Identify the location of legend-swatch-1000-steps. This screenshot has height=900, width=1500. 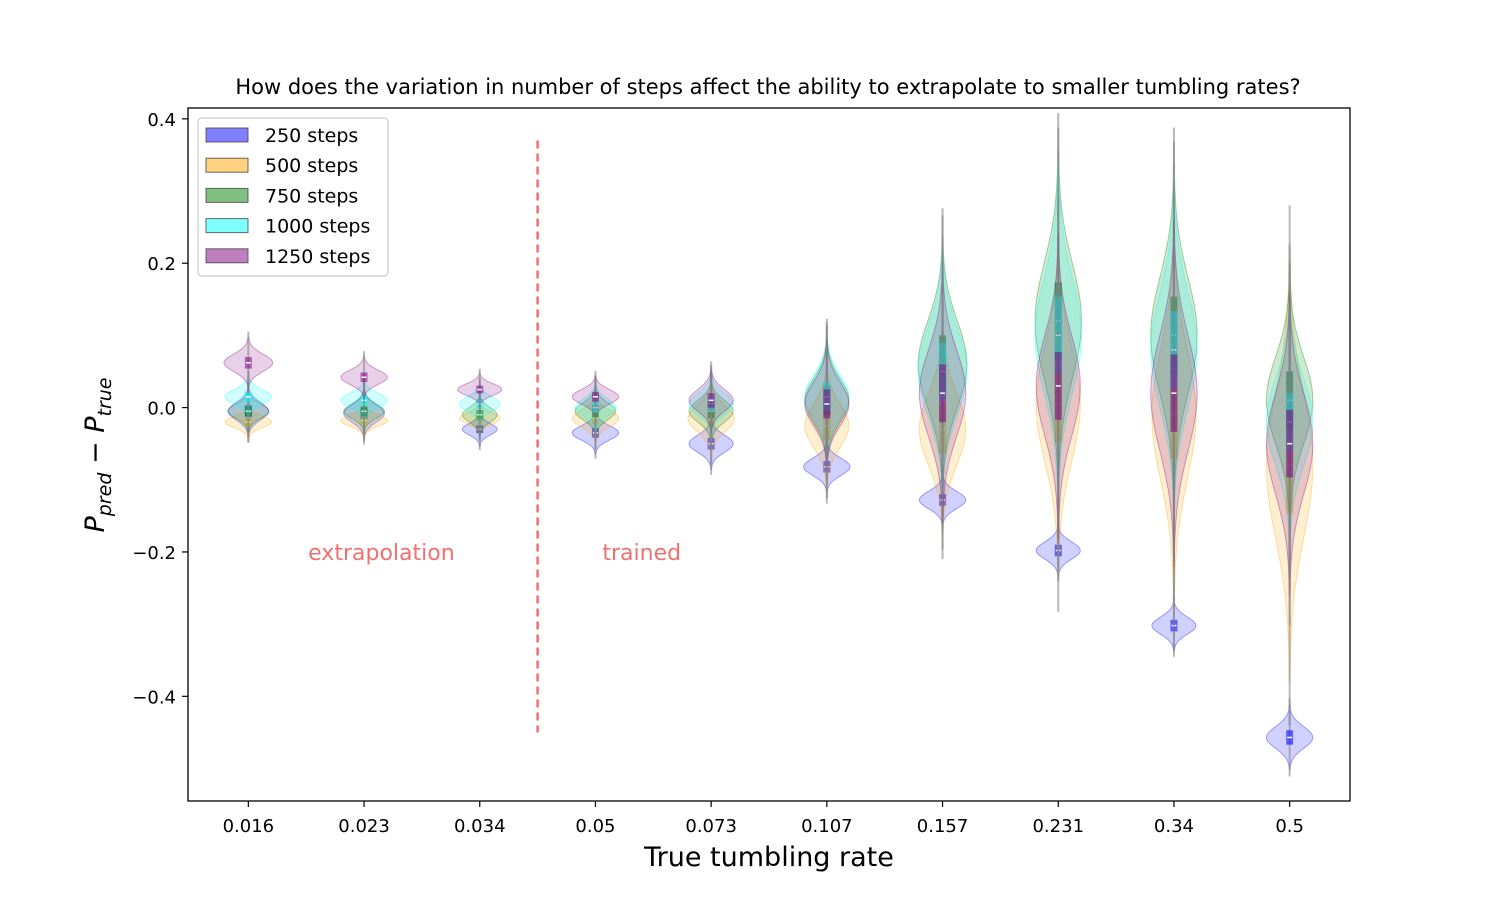
(227, 226).